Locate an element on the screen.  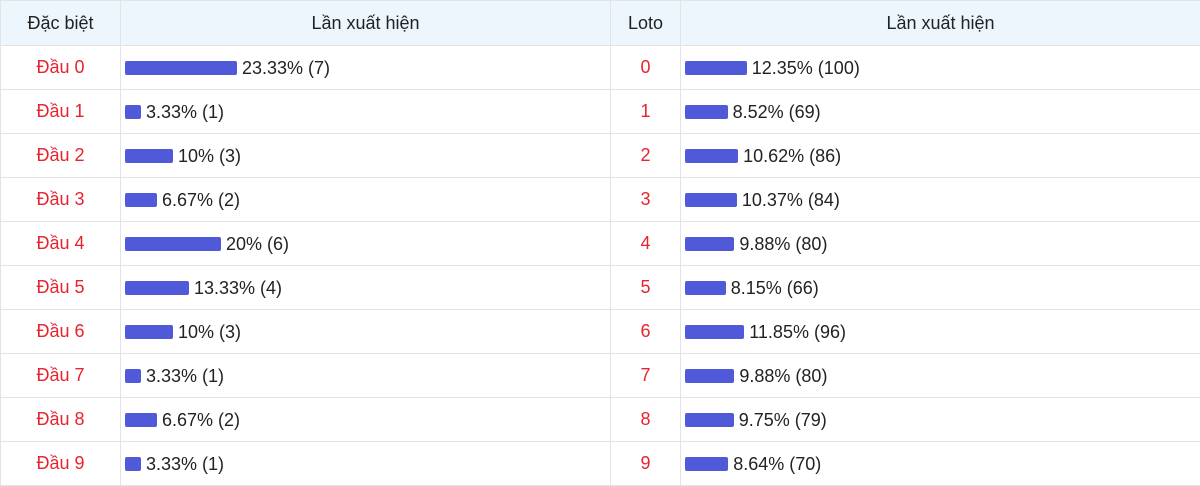
table-row: Đầu 2 10% (3) 2 10.62% (86) is located at coordinates (600, 156).